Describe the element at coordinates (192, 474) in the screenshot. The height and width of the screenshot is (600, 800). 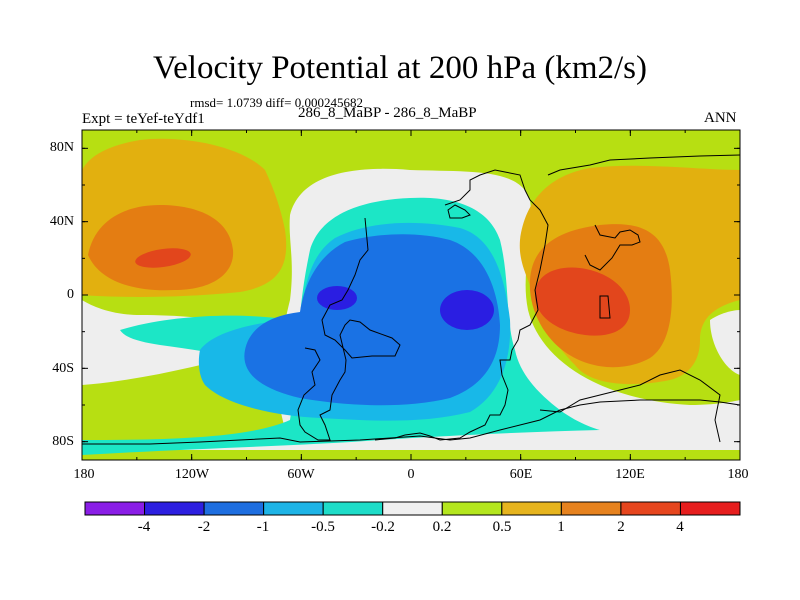
I see `x-tick-label-120W: 120W` at that location.